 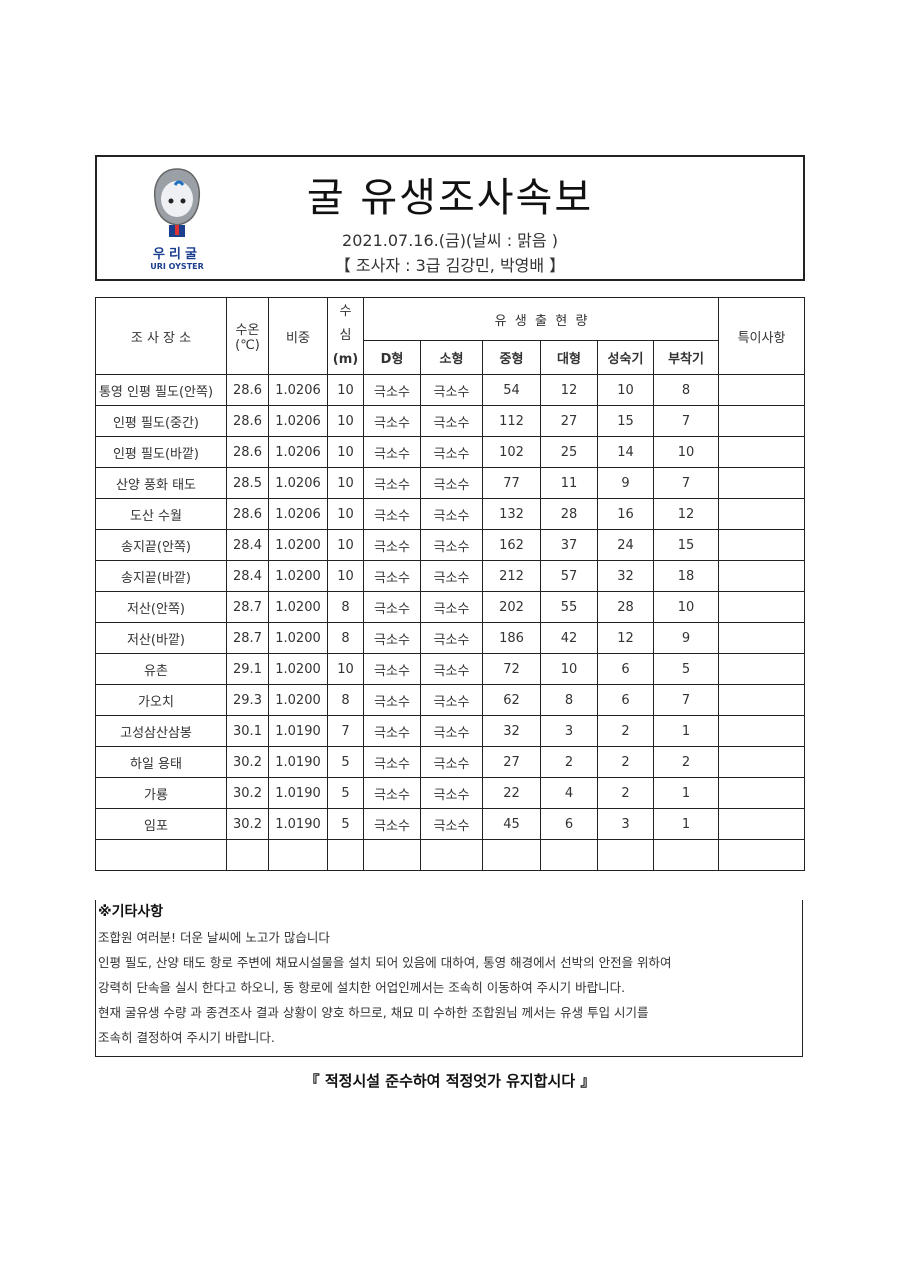 What do you see at coordinates (161, 700) in the screenshot?
I see `cell-location: 가오치` at bounding box center [161, 700].